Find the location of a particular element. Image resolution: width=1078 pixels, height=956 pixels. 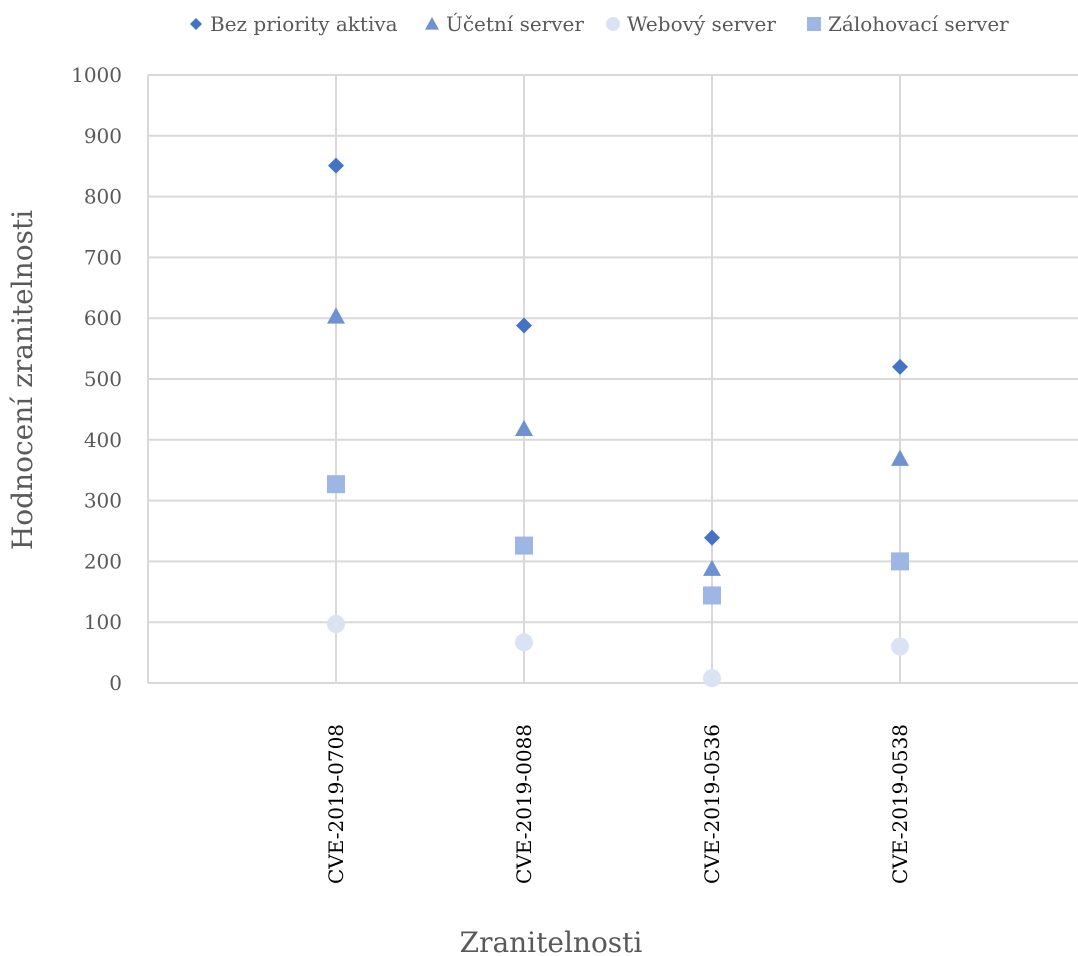

y-tick-label: 700 is located at coordinates (103, 257).